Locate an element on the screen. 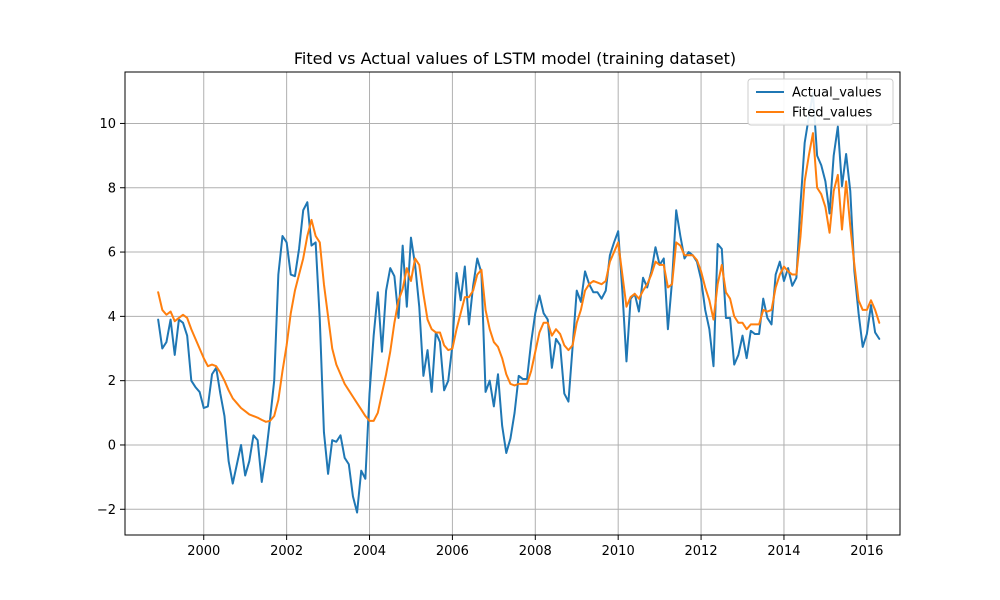 The height and width of the screenshot is (600, 1000). y-tick-label: 10 is located at coordinates (107, 124).